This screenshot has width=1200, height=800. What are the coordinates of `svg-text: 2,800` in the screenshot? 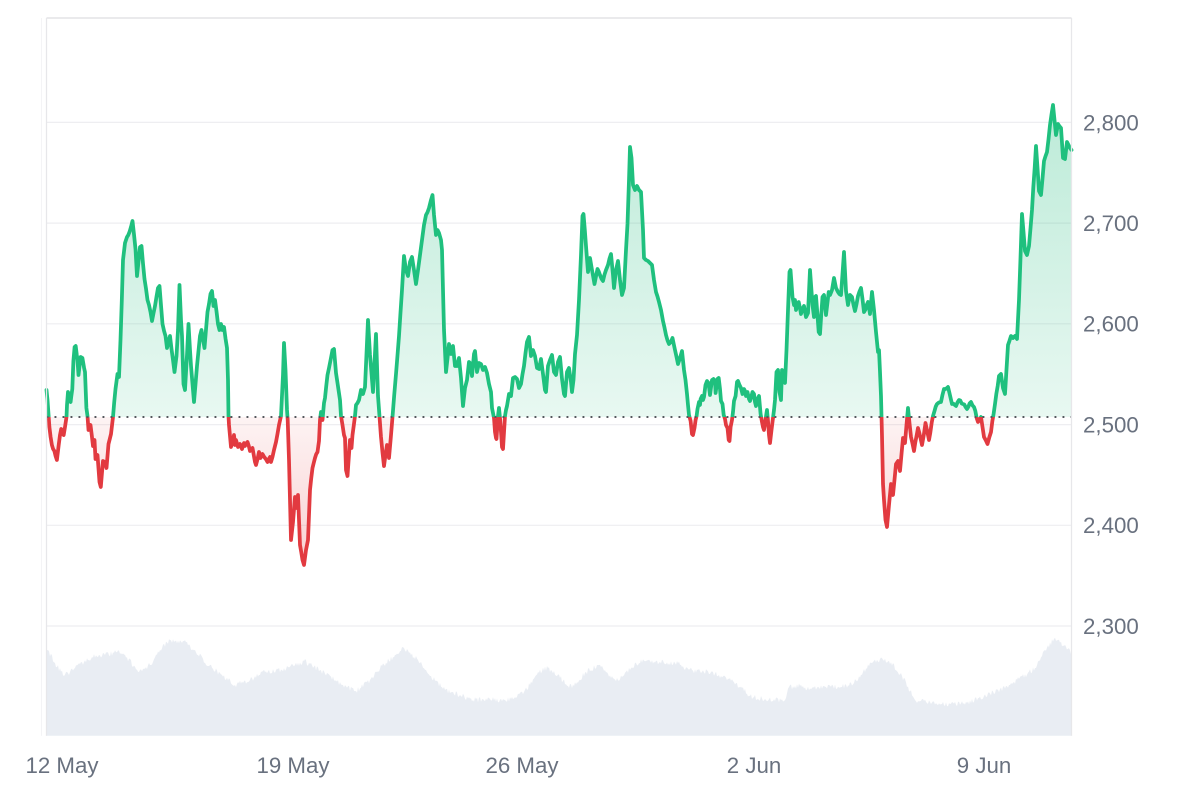 It's located at (1111, 122).